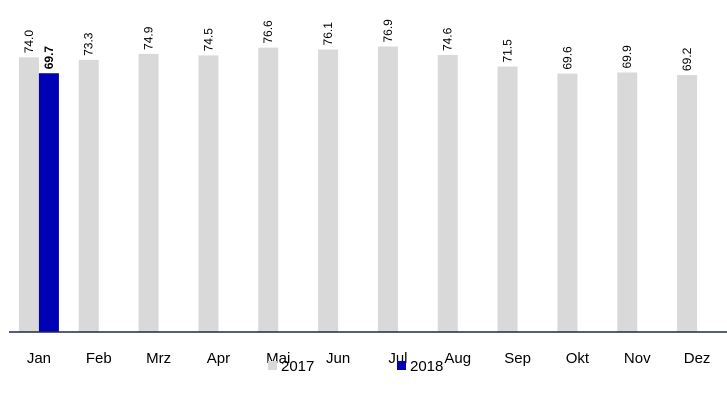 This screenshot has height=403, width=727. Describe the element at coordinates (297, 366) in the screenshot. I see `legend-label: 2017` at that location.